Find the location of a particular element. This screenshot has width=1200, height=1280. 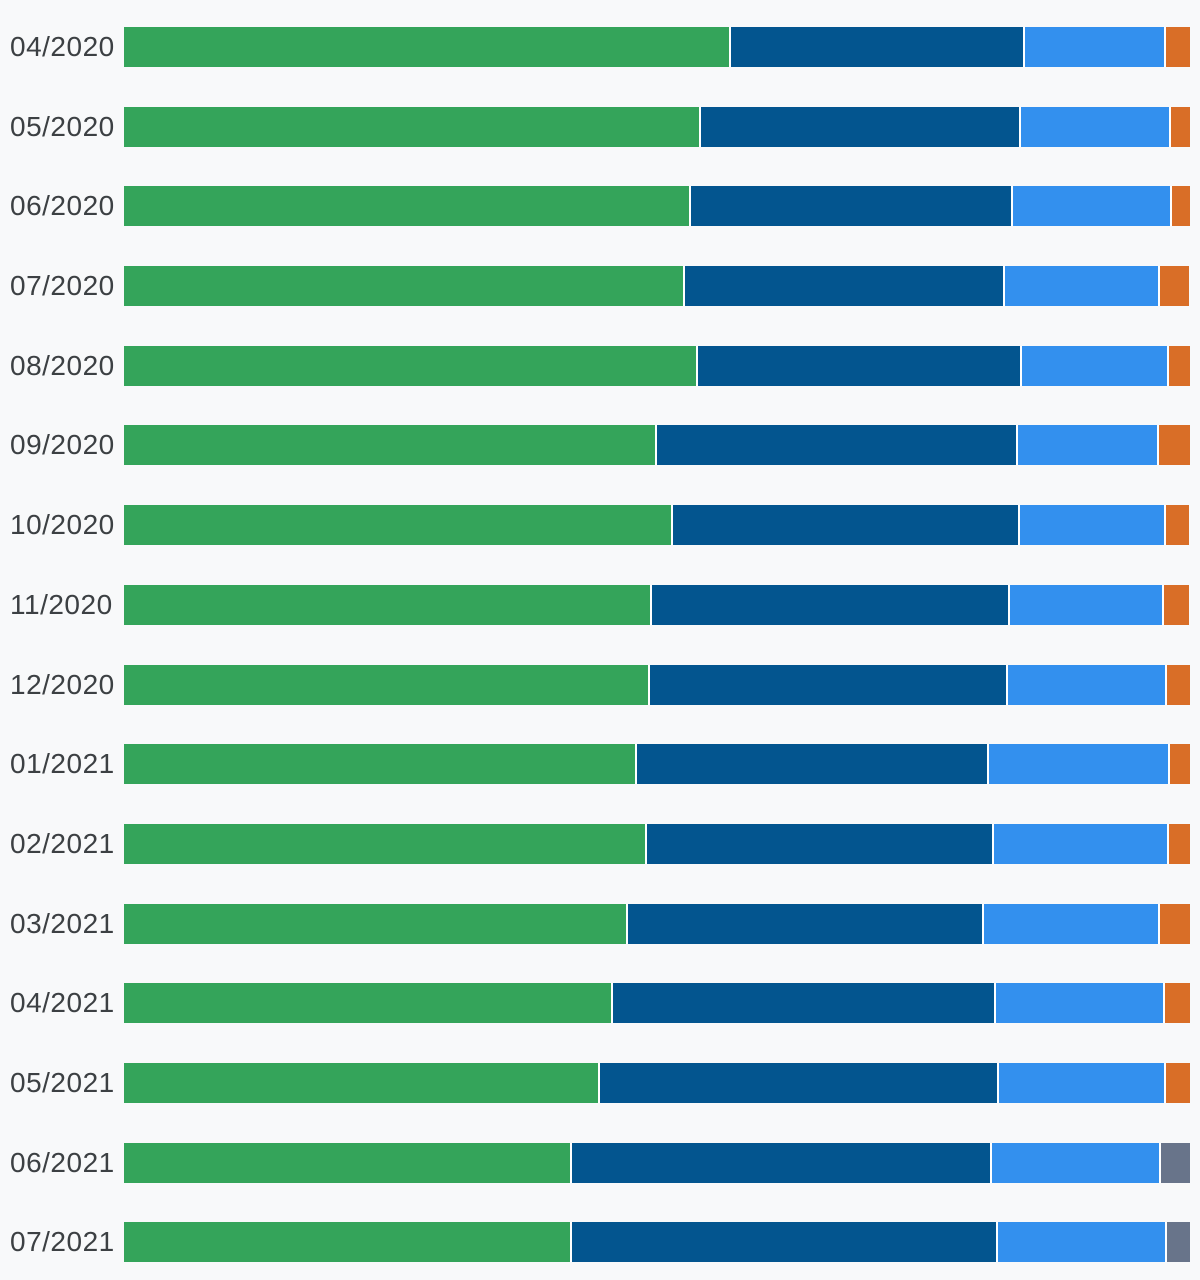

chart-row: 11/2020 is located at coordinates (600, 598).